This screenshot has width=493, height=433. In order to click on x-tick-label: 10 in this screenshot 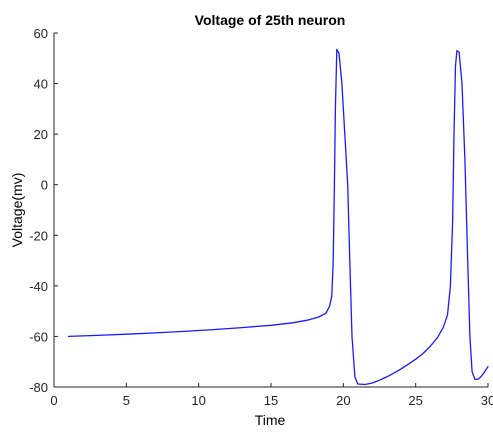, I will do `click(198, 400)`.